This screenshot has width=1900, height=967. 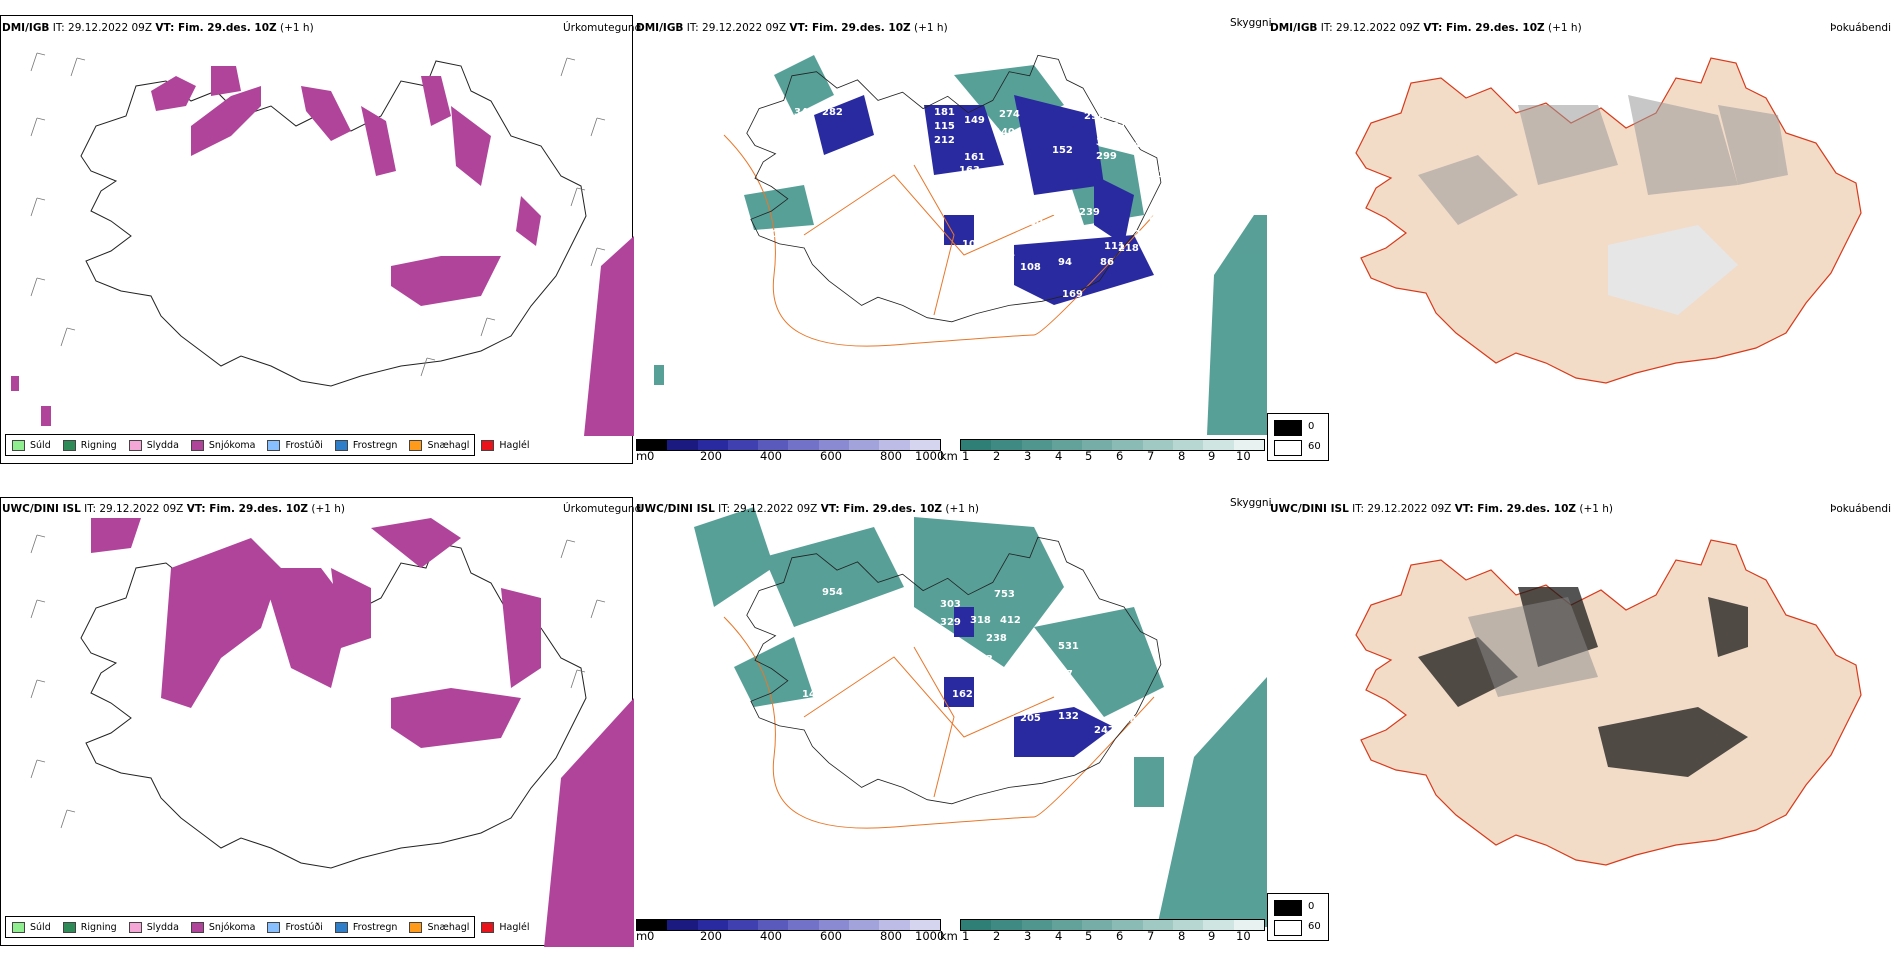 I want to click on visibility-tick: 5, so click(x=1089, y=456).